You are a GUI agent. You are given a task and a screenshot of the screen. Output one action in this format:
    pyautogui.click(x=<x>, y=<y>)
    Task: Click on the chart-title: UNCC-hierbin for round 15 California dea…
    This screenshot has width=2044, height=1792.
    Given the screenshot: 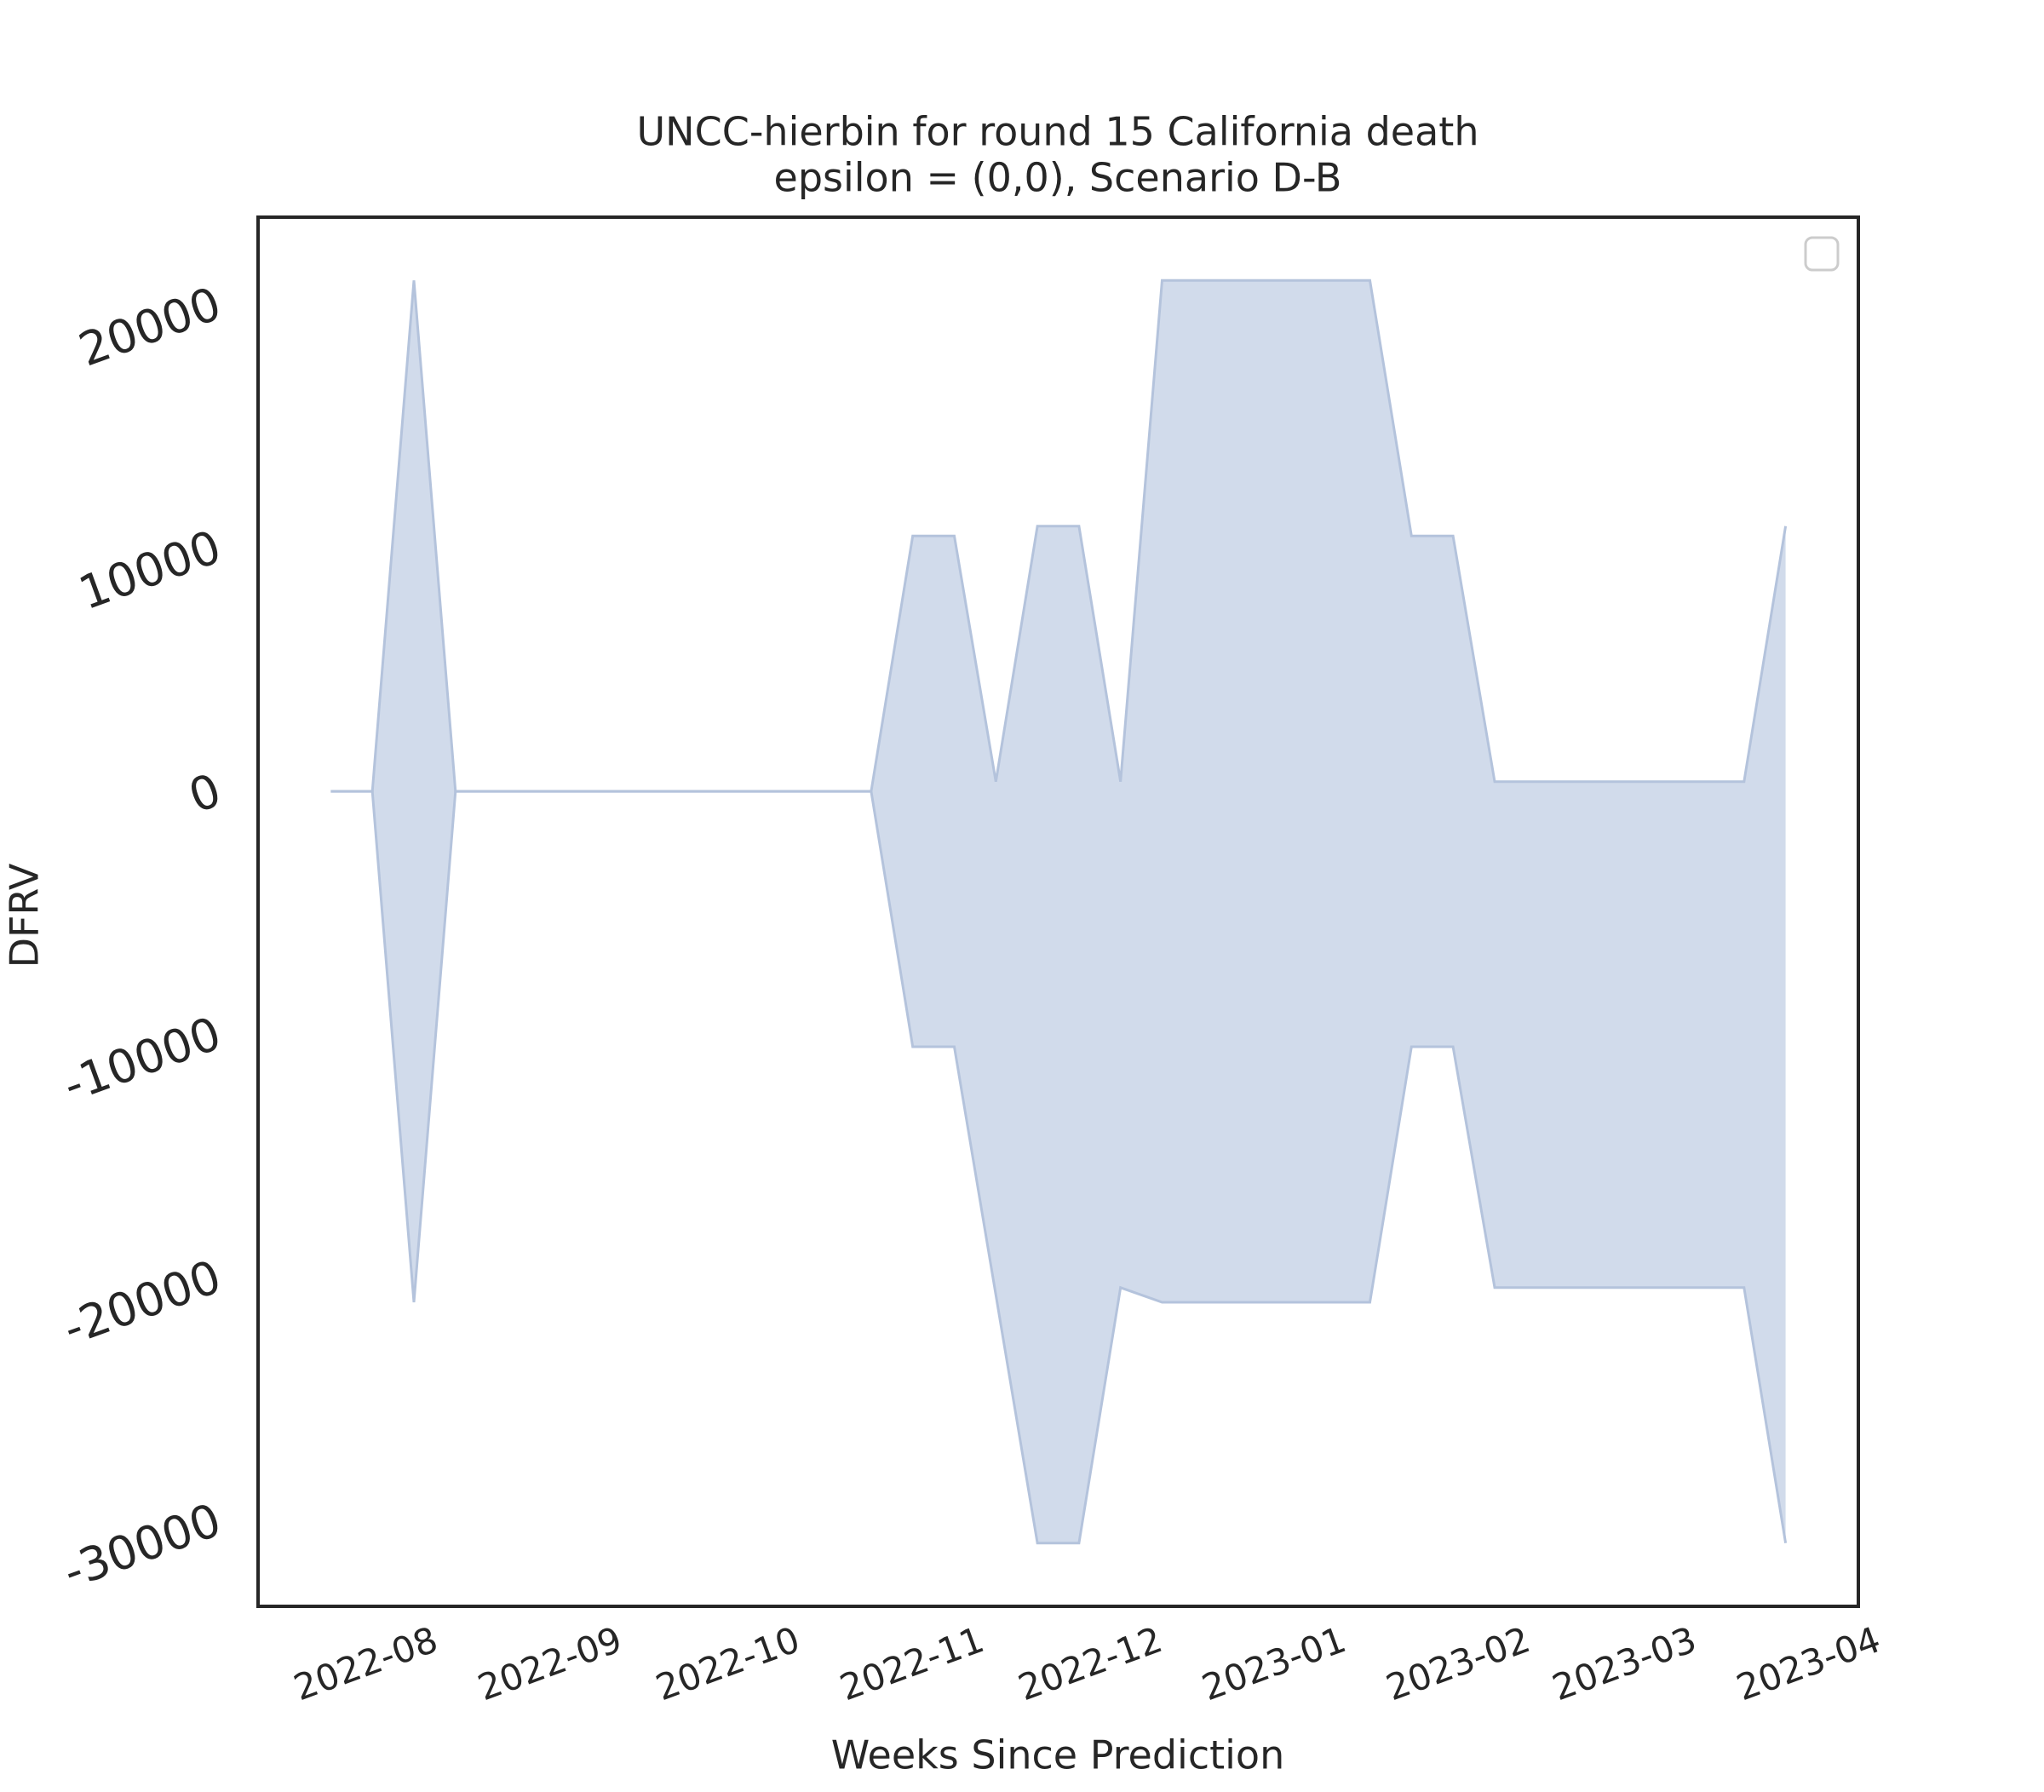 What is the action you would take?
    pyautogui.click(x=1058, y=132)
    